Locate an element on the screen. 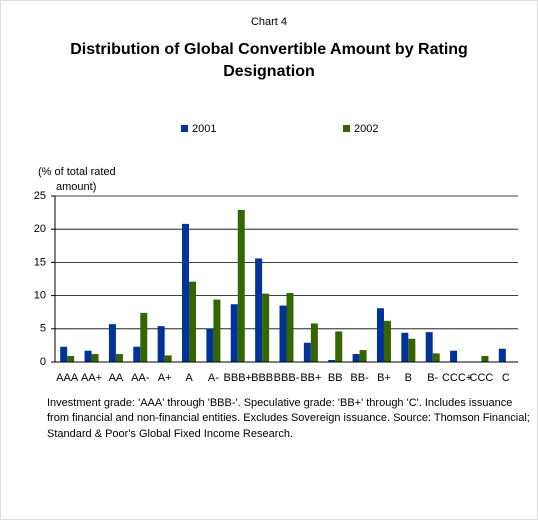 Image resolution: width=538 pixels, height=520 pixels. x-tick-label: BB+ is located at coordinates (310, 378).